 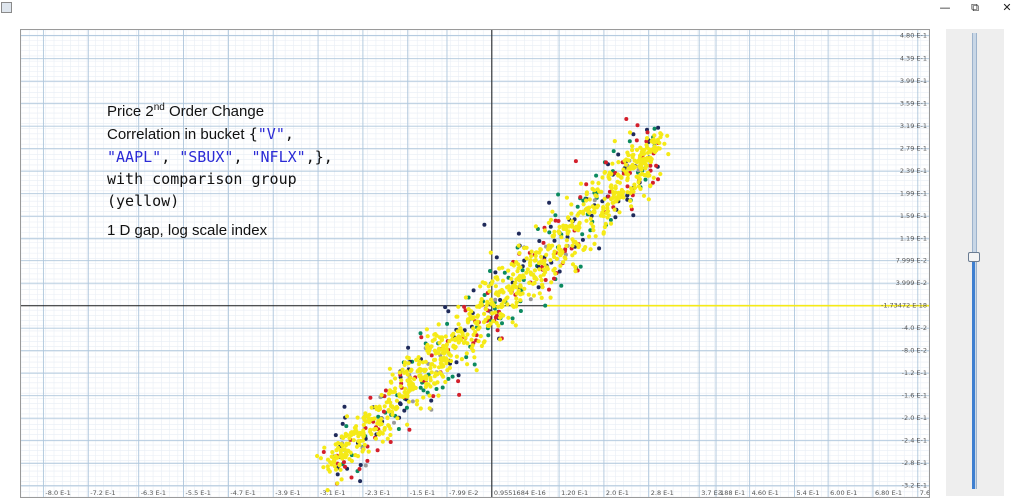 What do you see at coordinates (913, 36) in the screenshot?
I see `y-tick-label: 4.80 E-1` at bounding box center [913, 36].